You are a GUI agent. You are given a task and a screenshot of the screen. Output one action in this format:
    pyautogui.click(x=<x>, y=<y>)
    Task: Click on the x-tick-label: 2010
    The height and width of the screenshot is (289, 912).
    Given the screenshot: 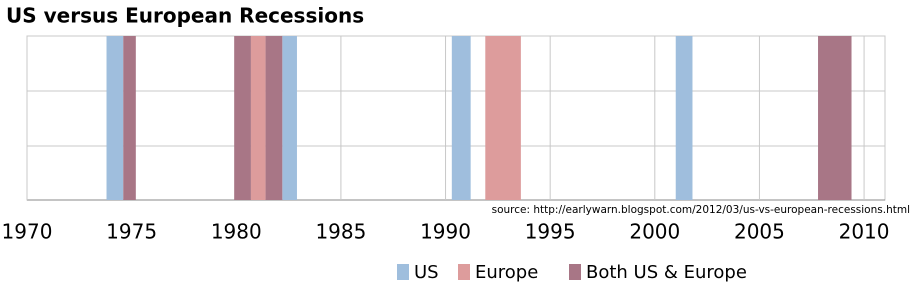 What is the action you would take?
    pyautogui.click(x=864, y=232)
    